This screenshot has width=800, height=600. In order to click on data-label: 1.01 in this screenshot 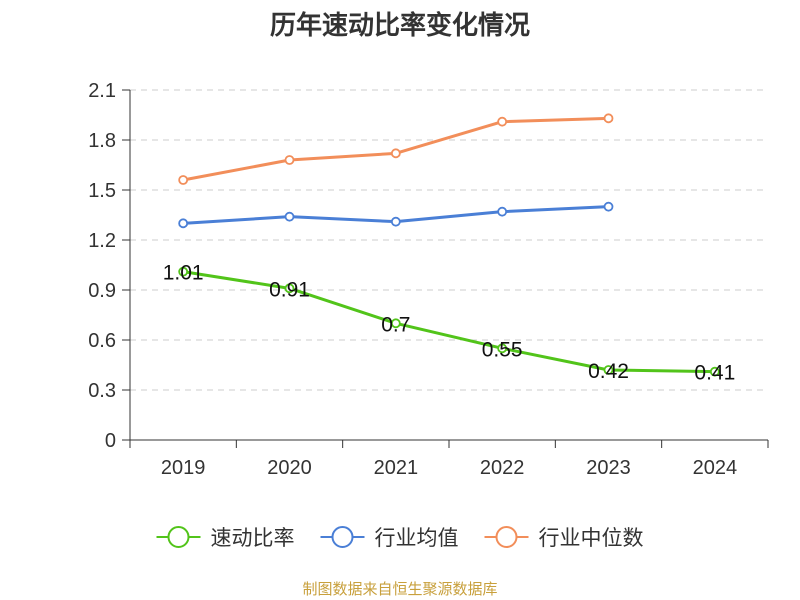, I will do `click(183, 273)`.